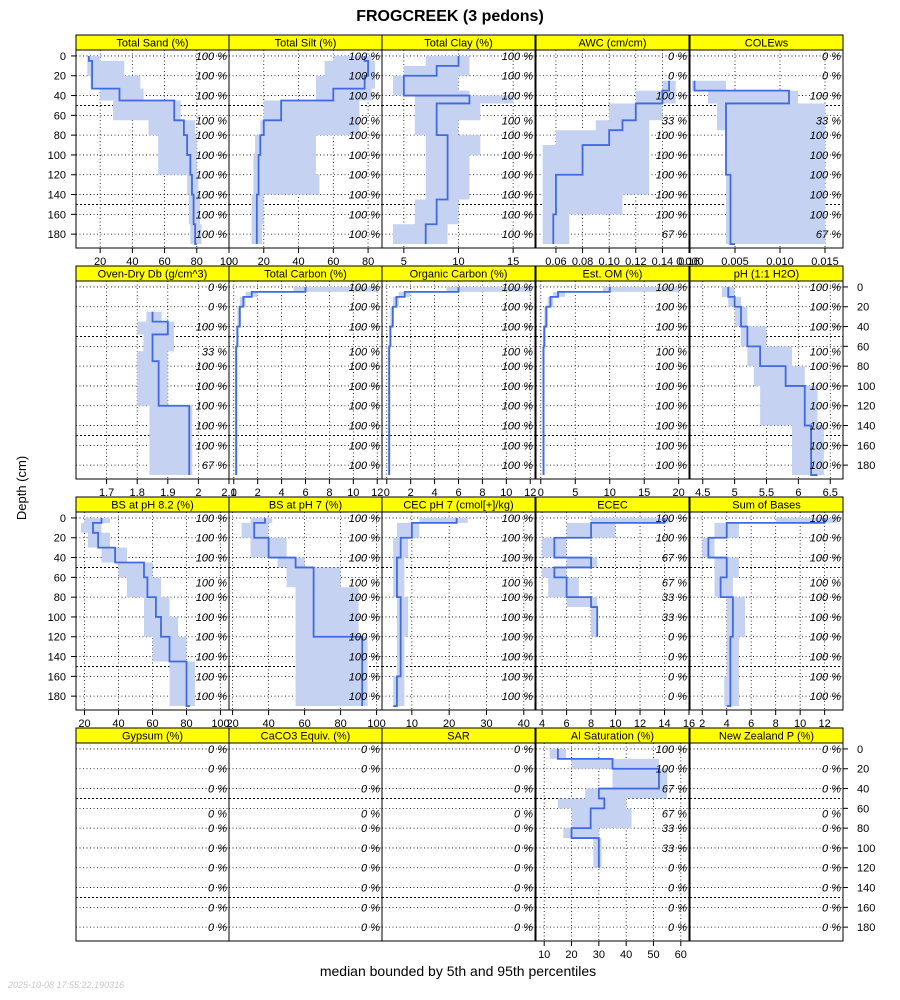 This screenshot has width=900, height=1000. What do you see at coordinates (609, 162) in the screenshot?
I see `panel-awc-cm-cm-band` at bounding box center [609, 162].